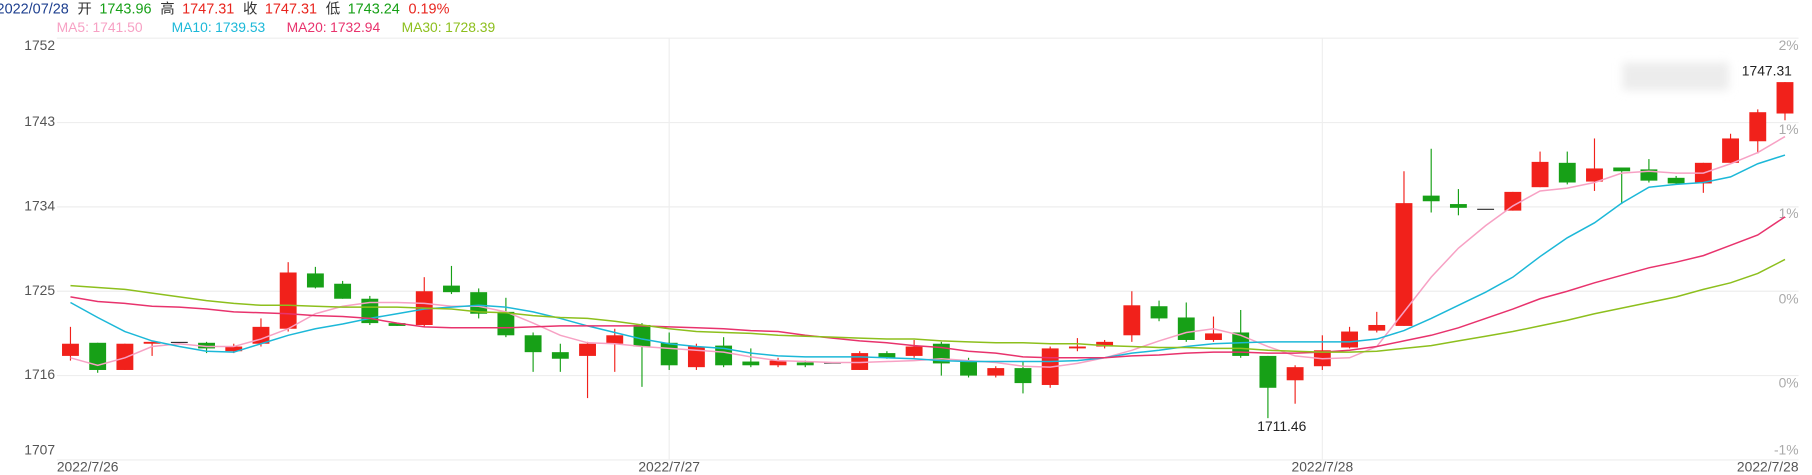 Image resolution: width=1812 pixels, height=475 pixels. I want to click on legend-name: MA5, so click(71, 26).